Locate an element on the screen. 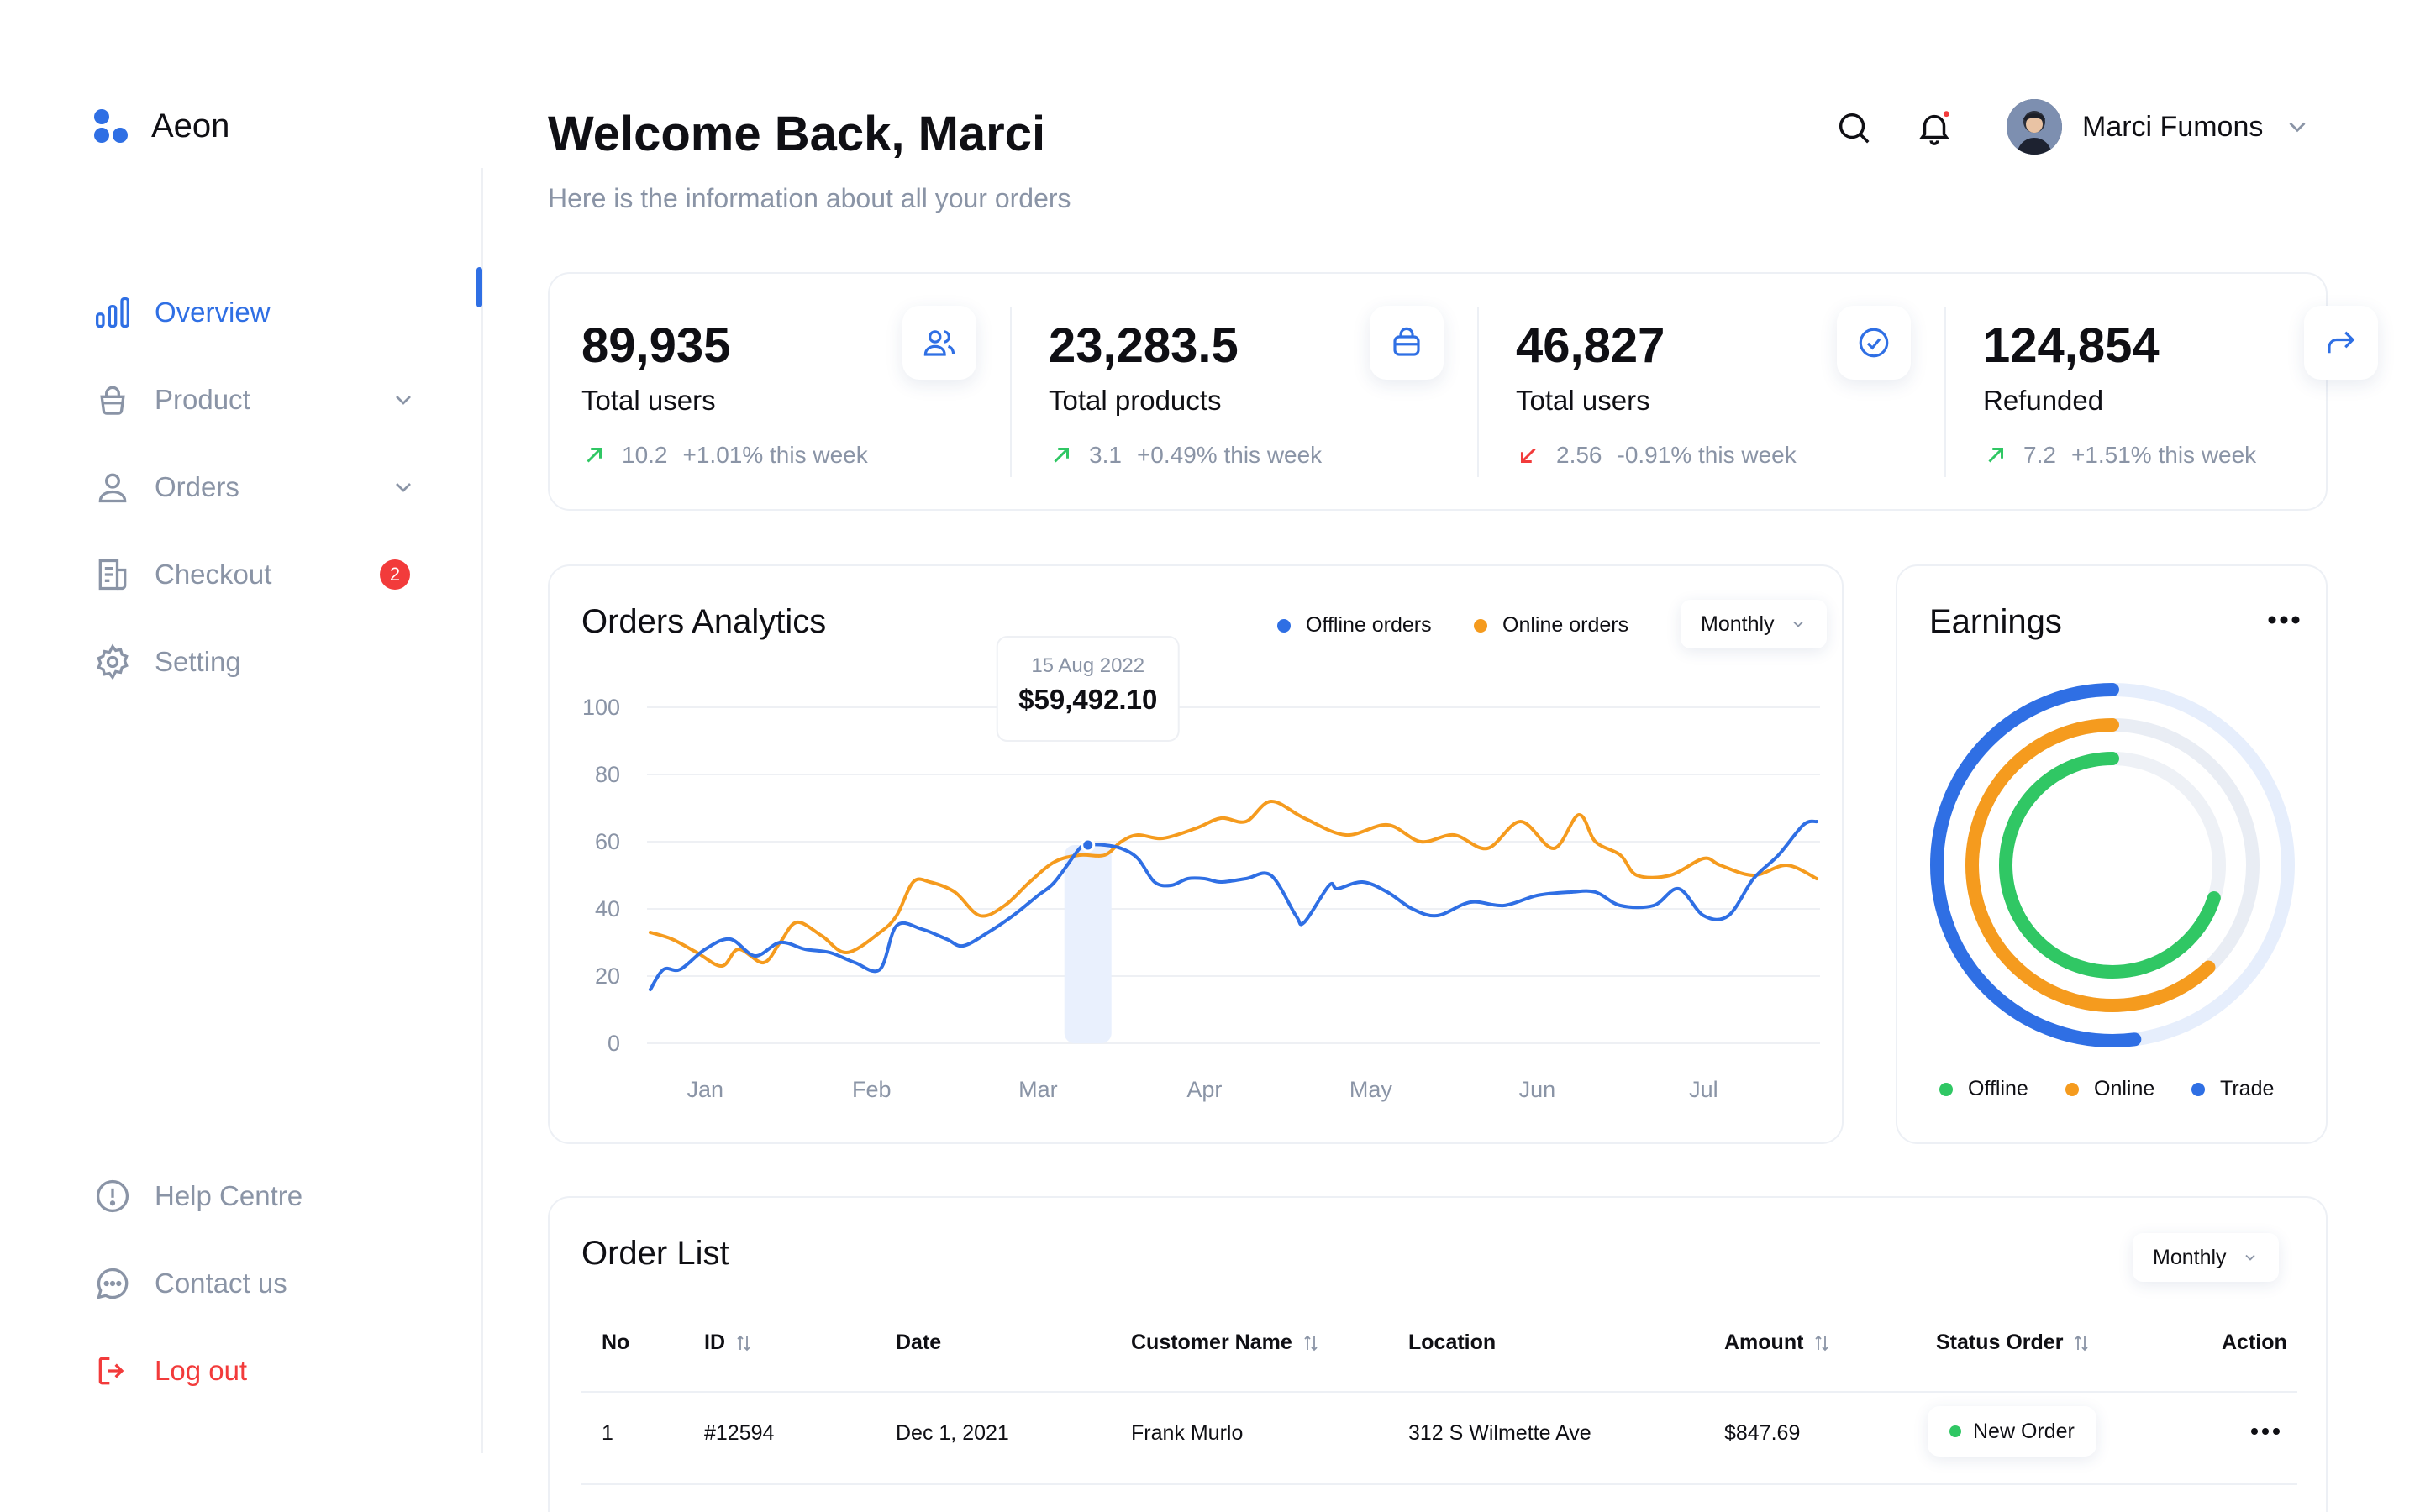 This screenshot has height=1512, width=2420. cell-amount: $847.69 is located at coordinates (1762, 1433).